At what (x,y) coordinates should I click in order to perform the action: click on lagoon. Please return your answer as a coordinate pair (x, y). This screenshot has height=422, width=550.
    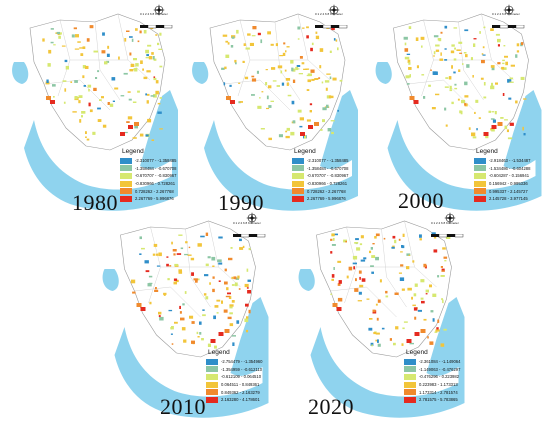
    Looking at the image, I should click on (20, 73).